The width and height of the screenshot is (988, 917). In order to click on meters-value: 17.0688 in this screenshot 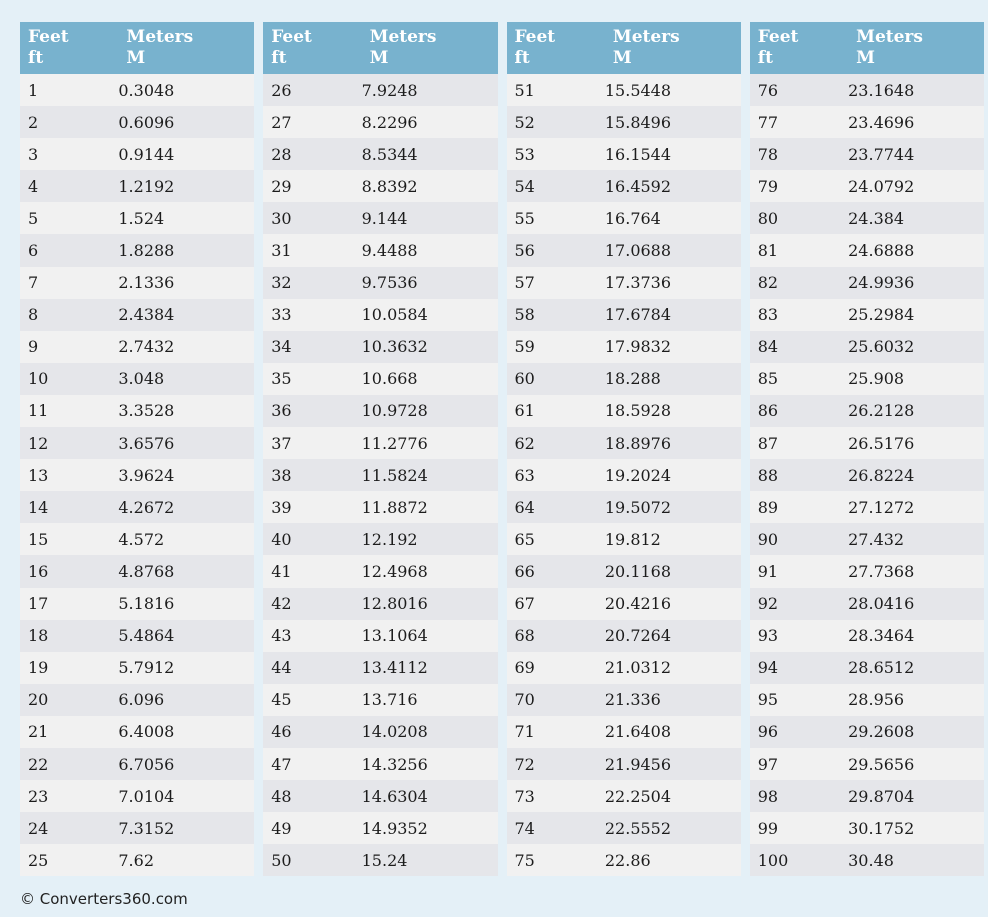, I will do `click(638, 251)`.